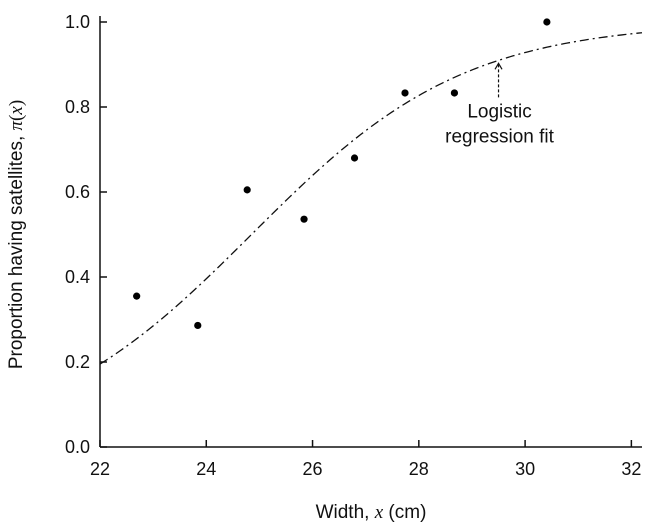  Describe the element at coordinates (77, 22) in the screenshot. I see `y-tick-label: 1.0` at that location.